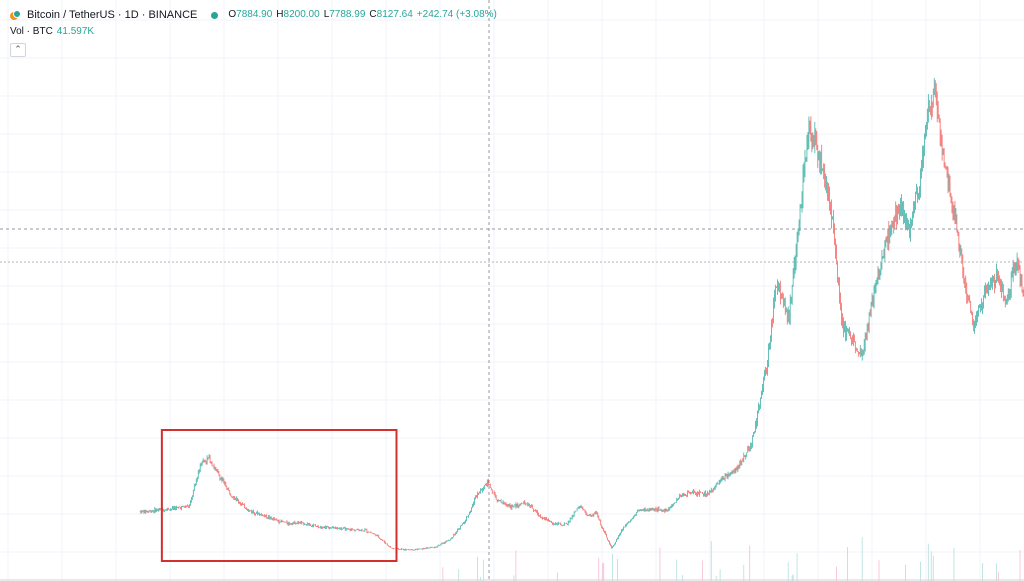 The image size is (1024, 581). What do you see at coordinates (279, 495) in the screenshot?
I see `highlight-box` at bounding box center [279, 495].